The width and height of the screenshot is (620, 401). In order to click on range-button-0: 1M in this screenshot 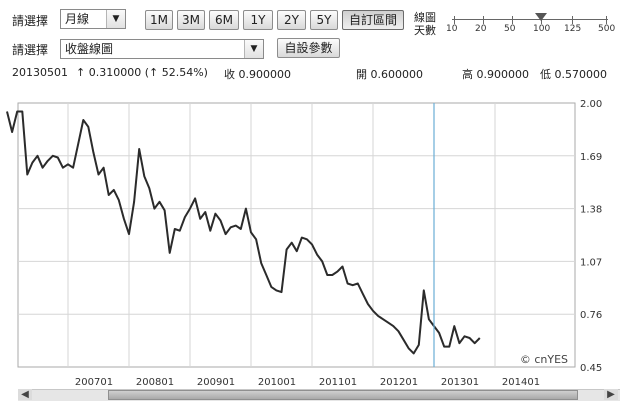, I will do `click(159, 20)`.